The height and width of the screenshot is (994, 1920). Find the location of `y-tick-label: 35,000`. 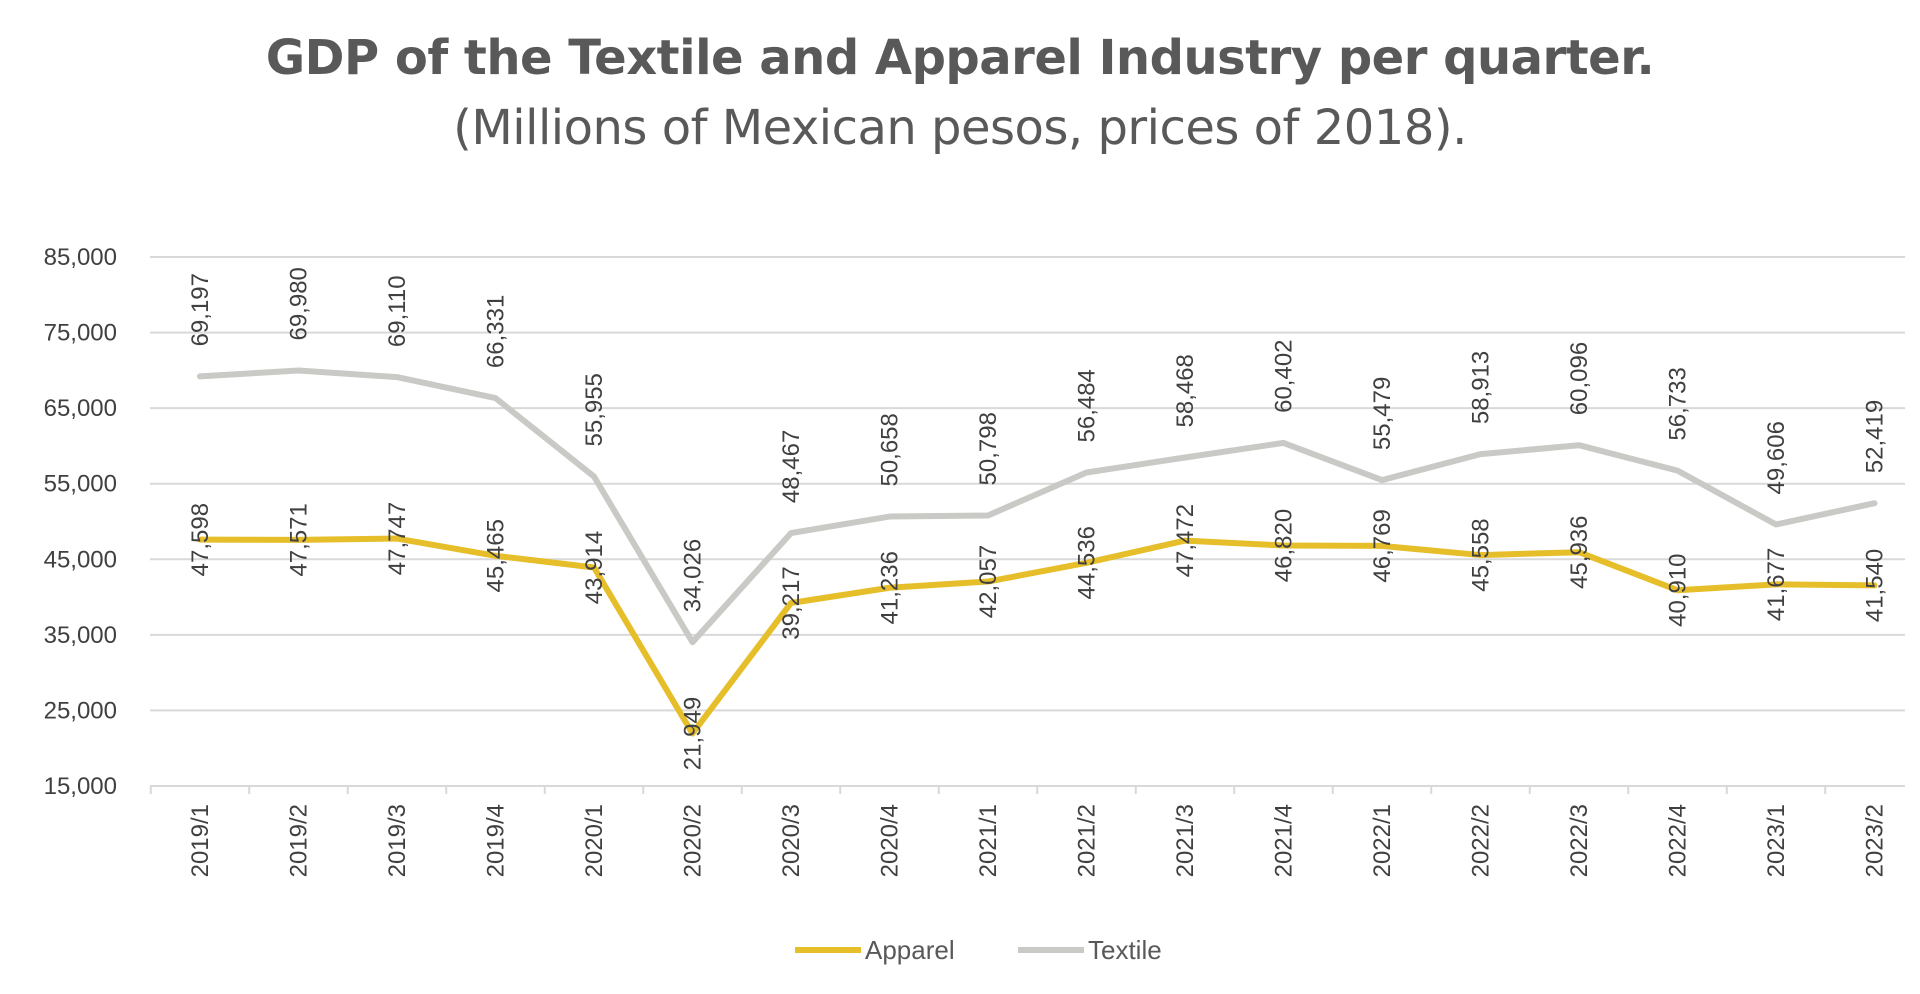

y-tick-label: 35,000 is located at coordinates (80, 635).